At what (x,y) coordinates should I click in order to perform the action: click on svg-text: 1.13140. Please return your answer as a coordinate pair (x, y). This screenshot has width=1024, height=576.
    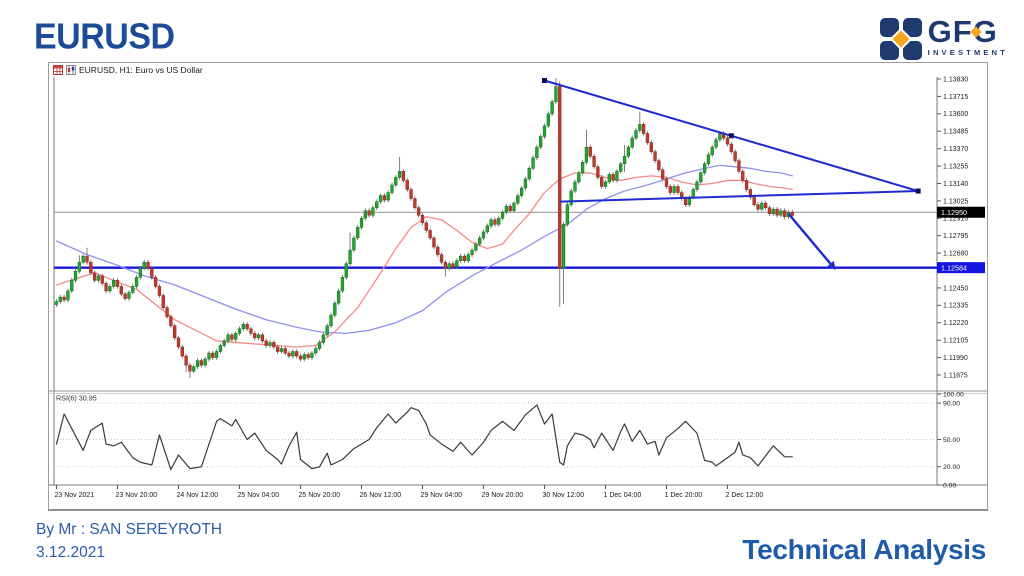
    Looking at the image, I should click on (955, 184).